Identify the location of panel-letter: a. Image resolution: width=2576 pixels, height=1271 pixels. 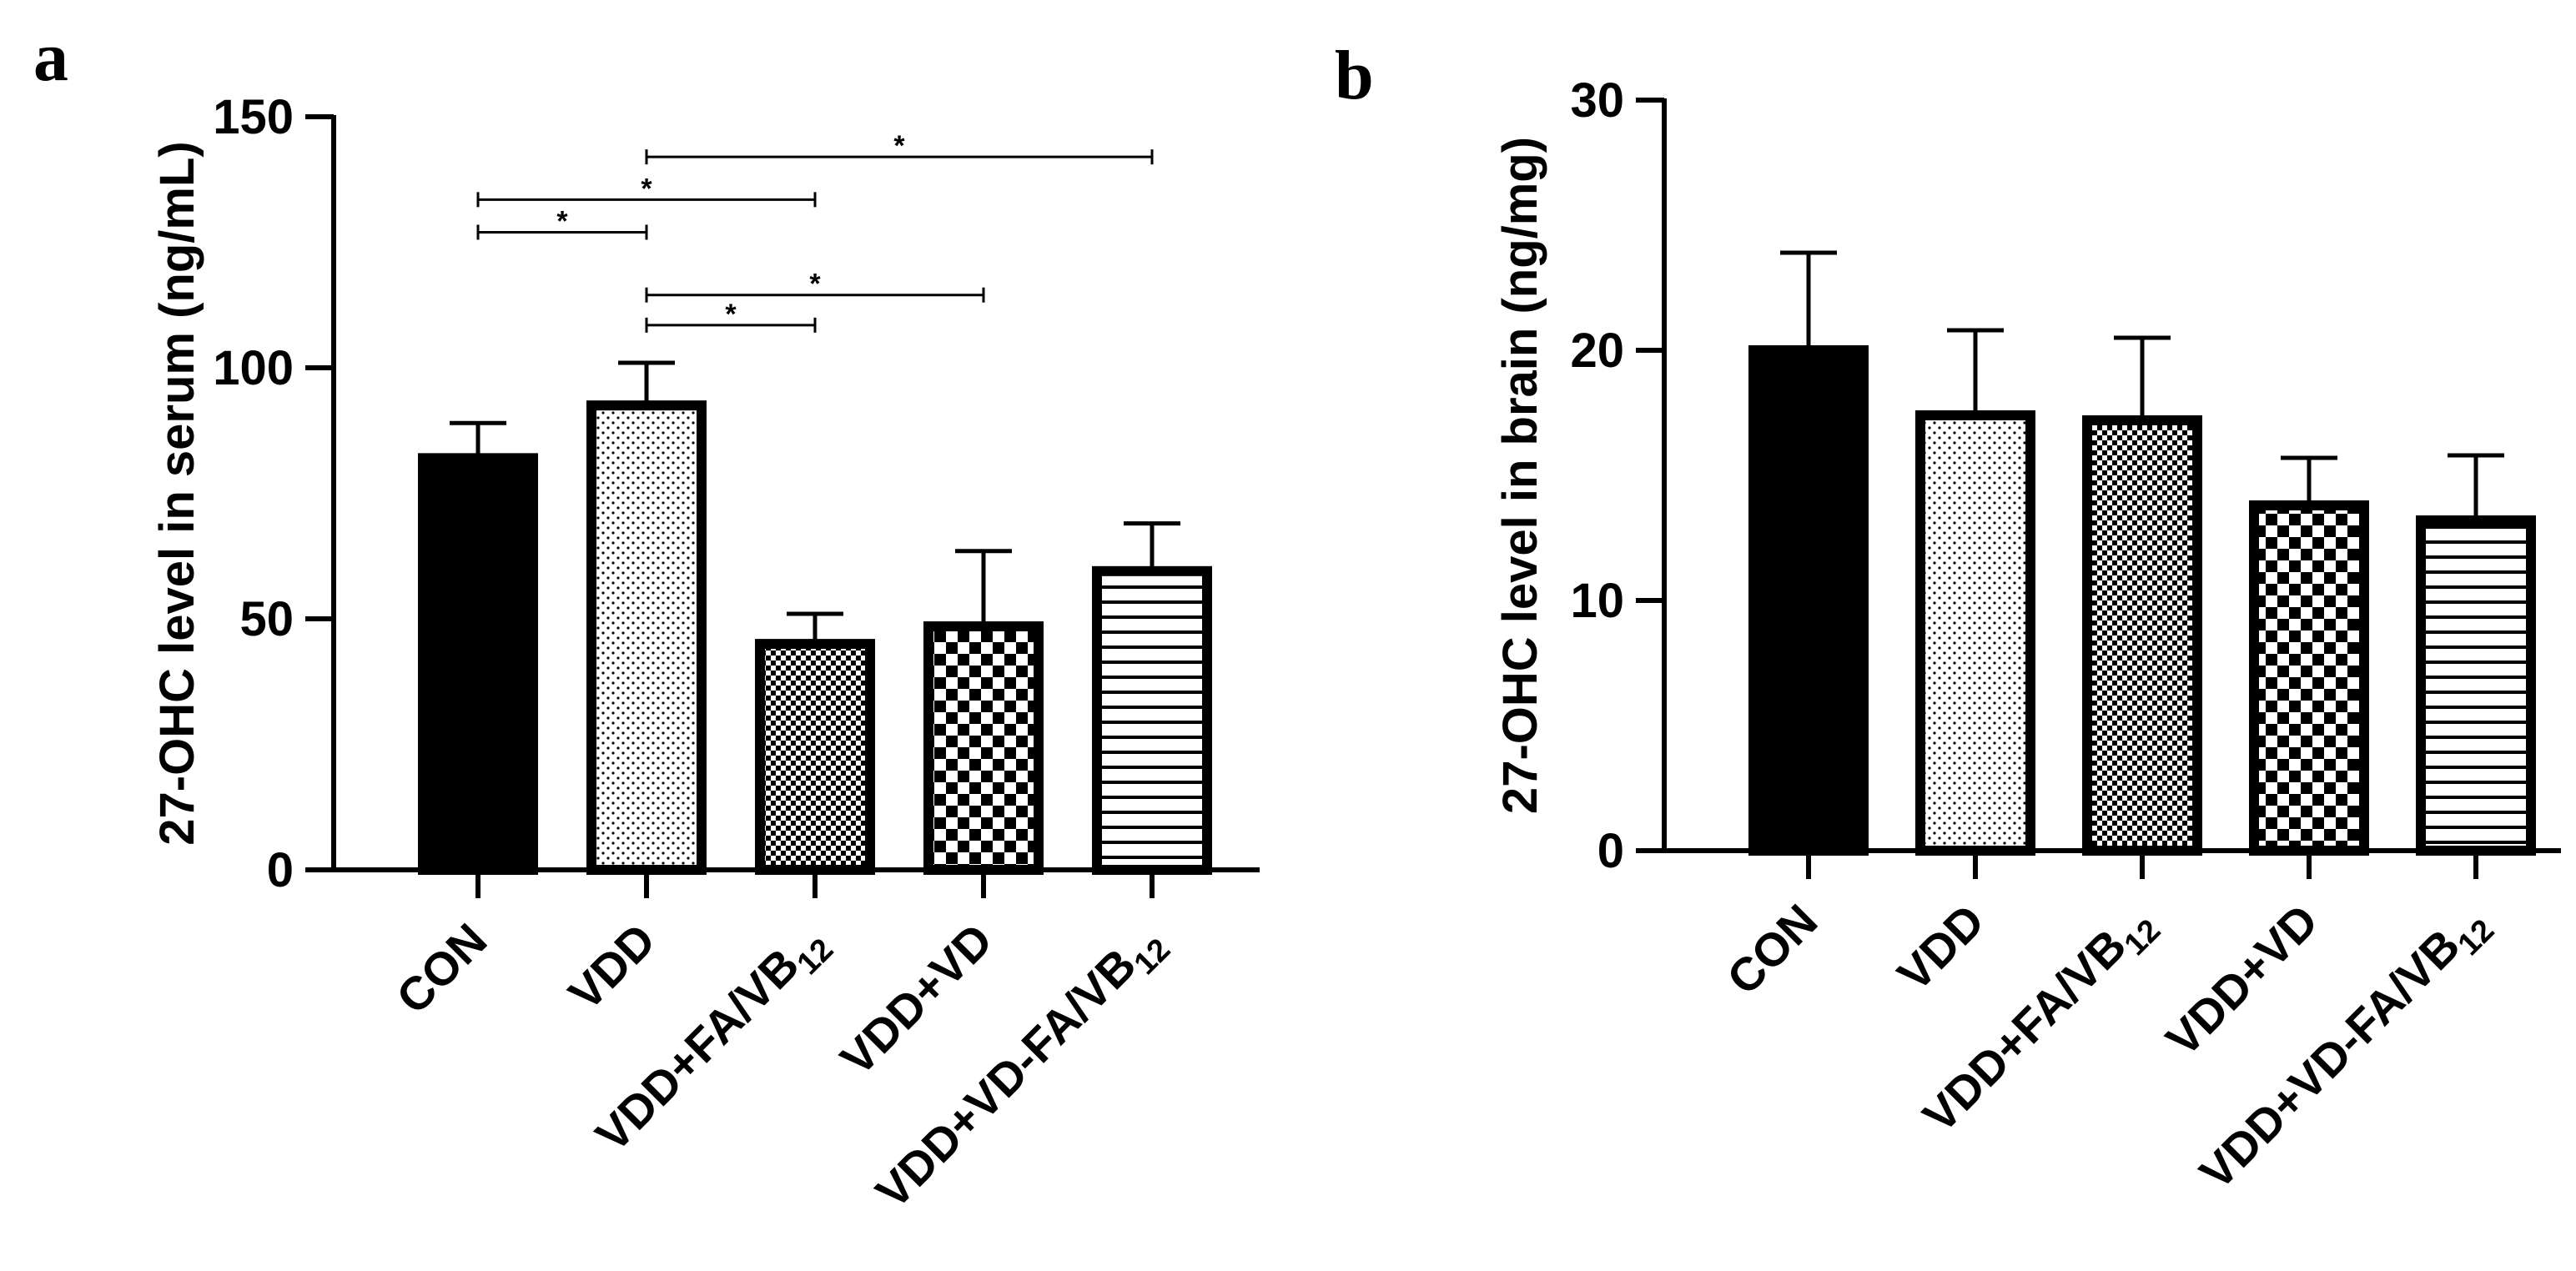
(50, 57).